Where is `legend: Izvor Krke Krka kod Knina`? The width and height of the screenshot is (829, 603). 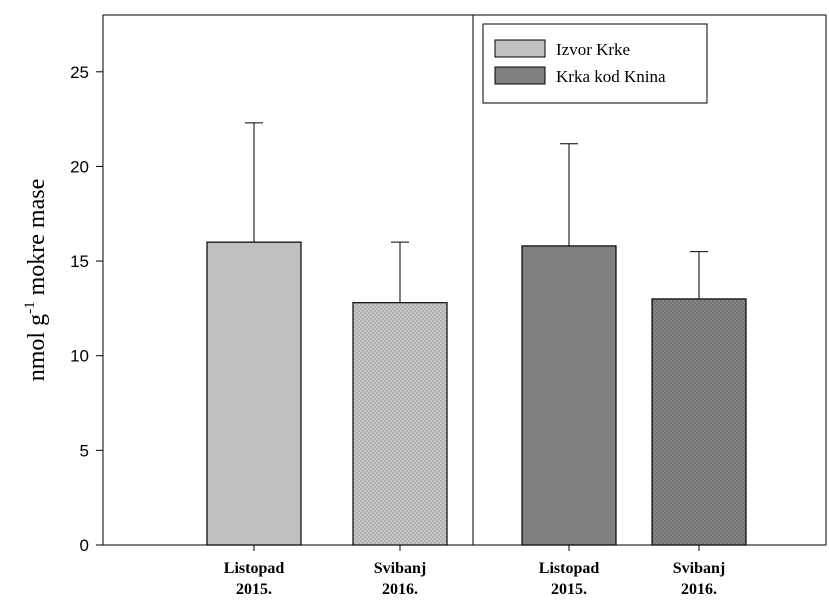
legend: Izvor Krke Krka kod Knina is located at coordinates (595, 63).